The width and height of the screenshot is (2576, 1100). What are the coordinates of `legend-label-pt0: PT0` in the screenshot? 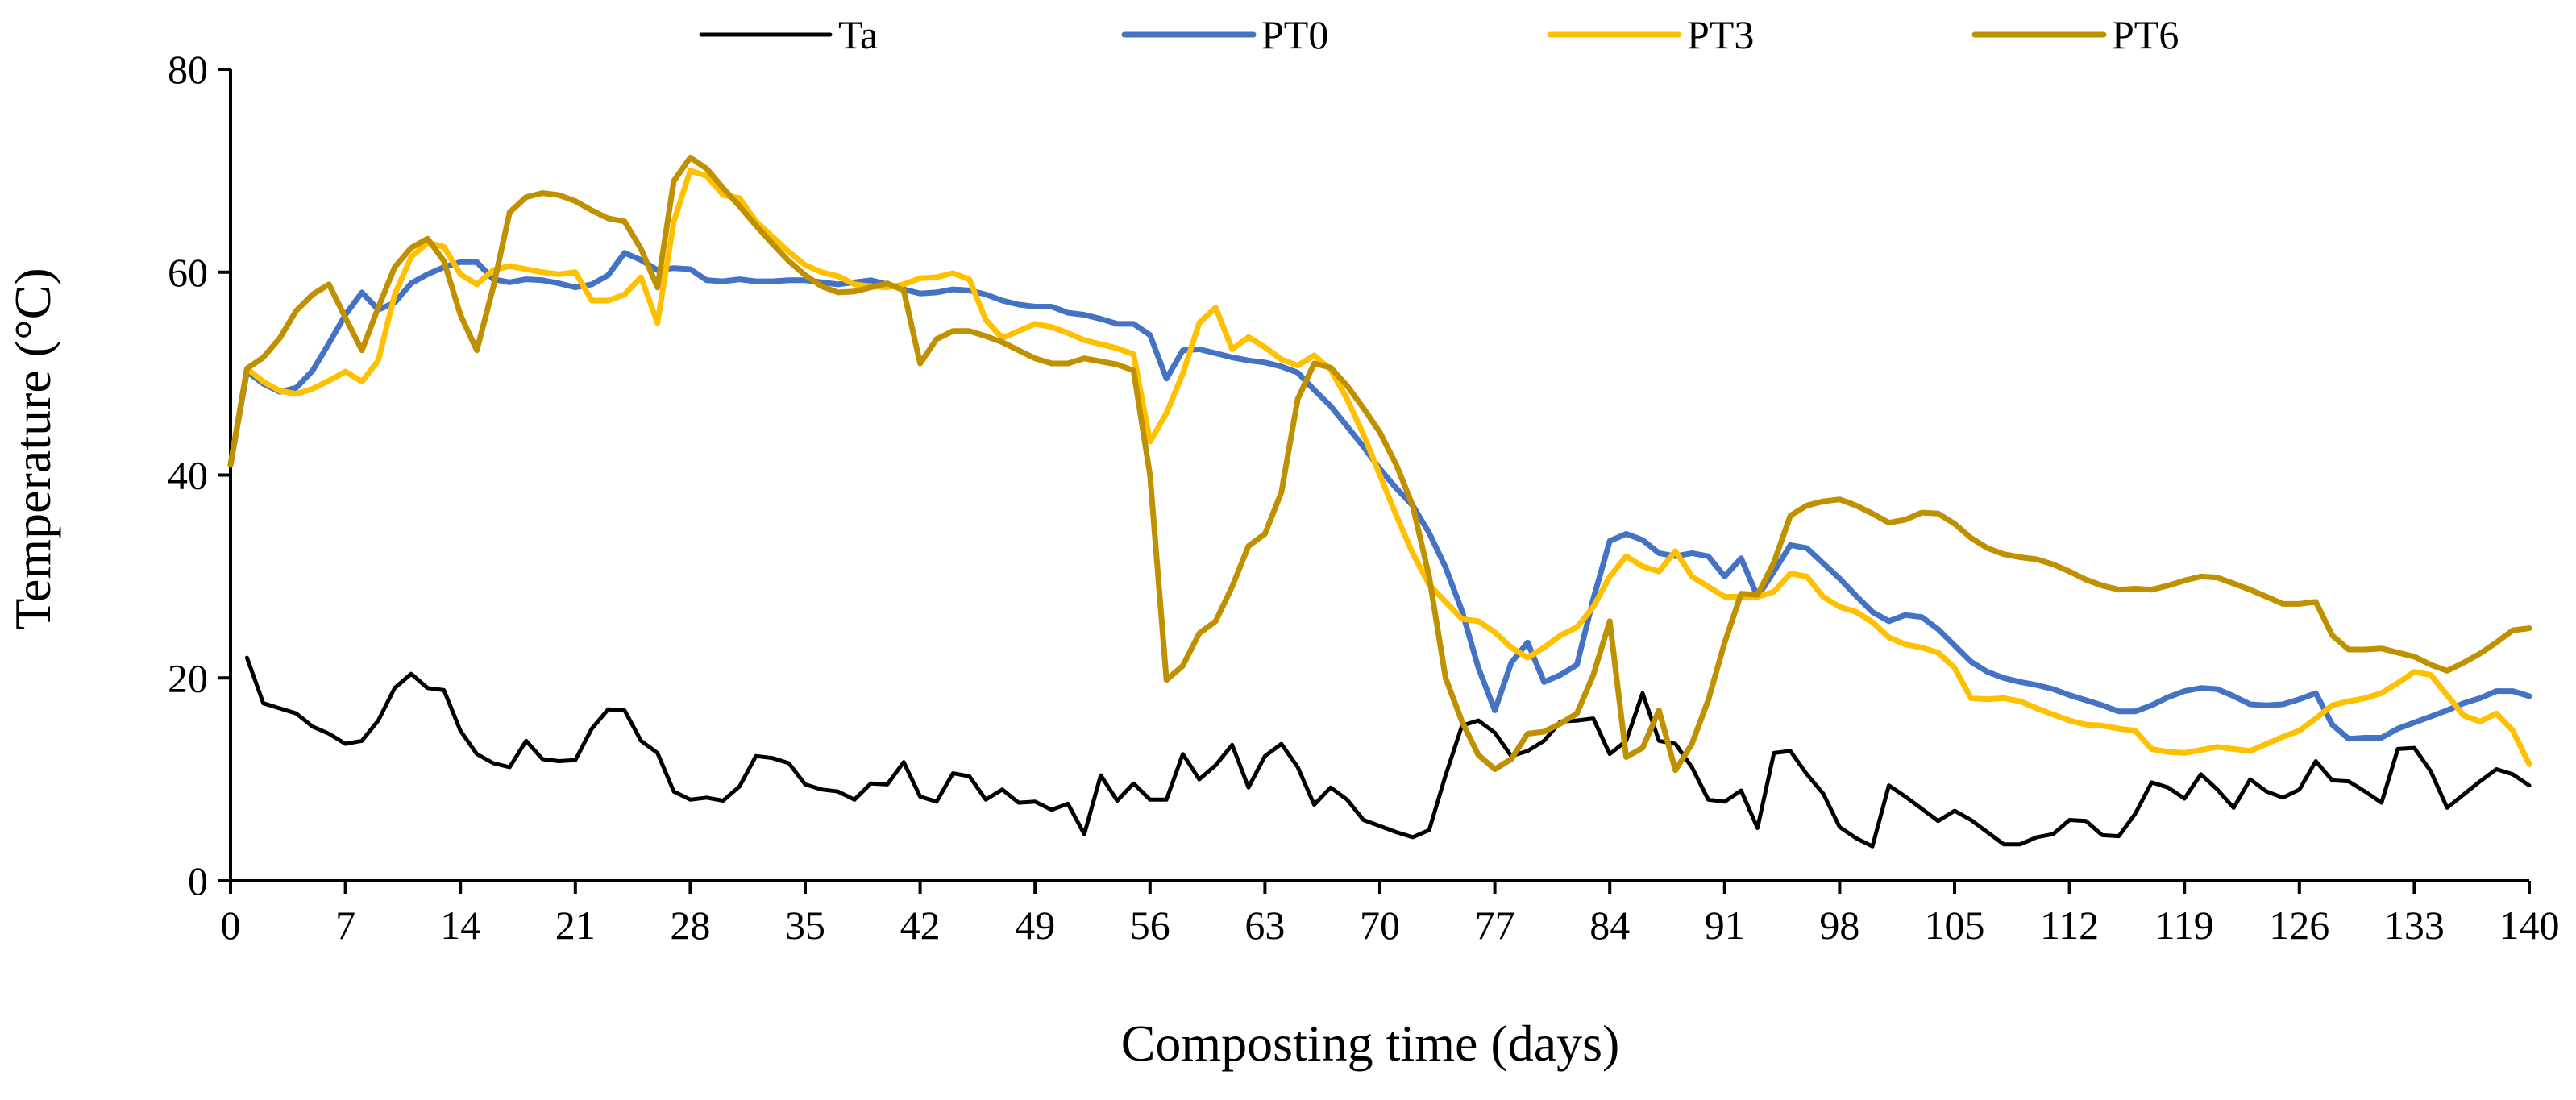 It's located at (1294, 34).